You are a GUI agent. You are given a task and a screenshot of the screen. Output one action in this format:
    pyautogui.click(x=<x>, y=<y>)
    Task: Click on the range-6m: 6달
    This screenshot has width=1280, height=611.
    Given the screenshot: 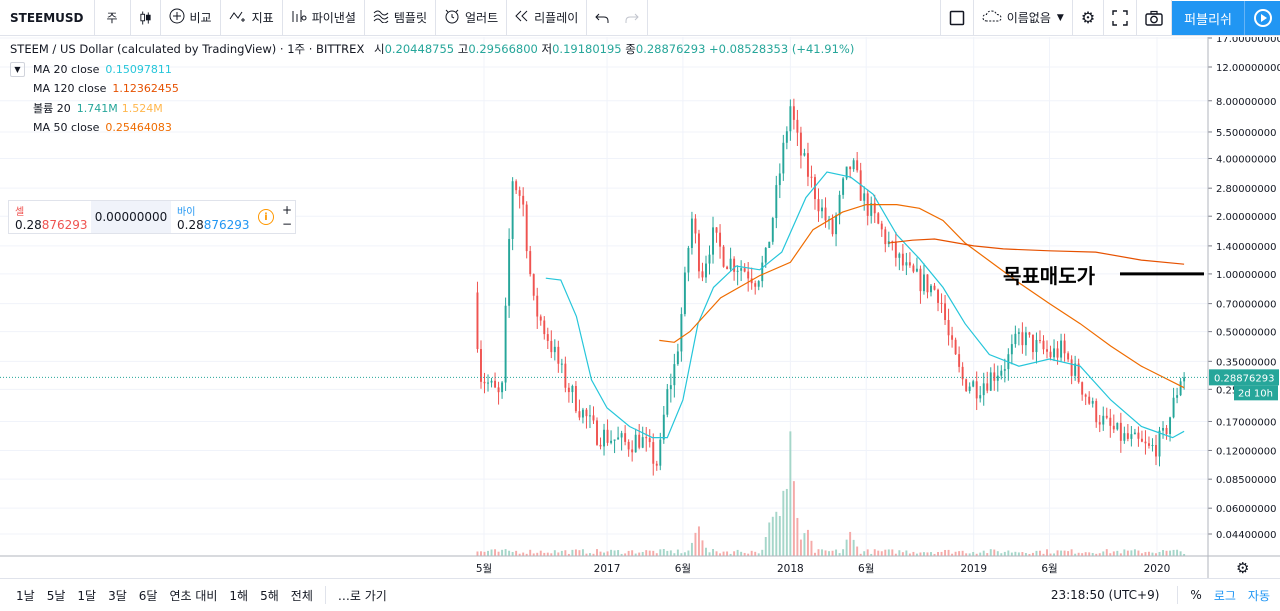 What is the action you would take?
    pyautogui.click(x=148, y=595)
    